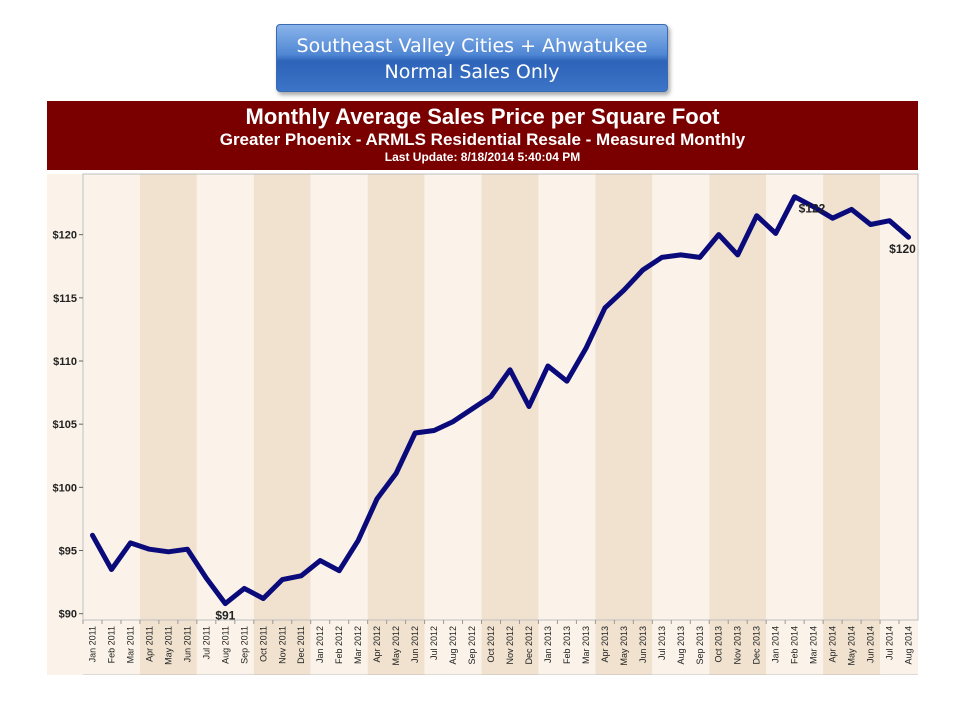 The image size is (960, 720). I want to click on x-tick-label: May 2011, so click(168, 645).